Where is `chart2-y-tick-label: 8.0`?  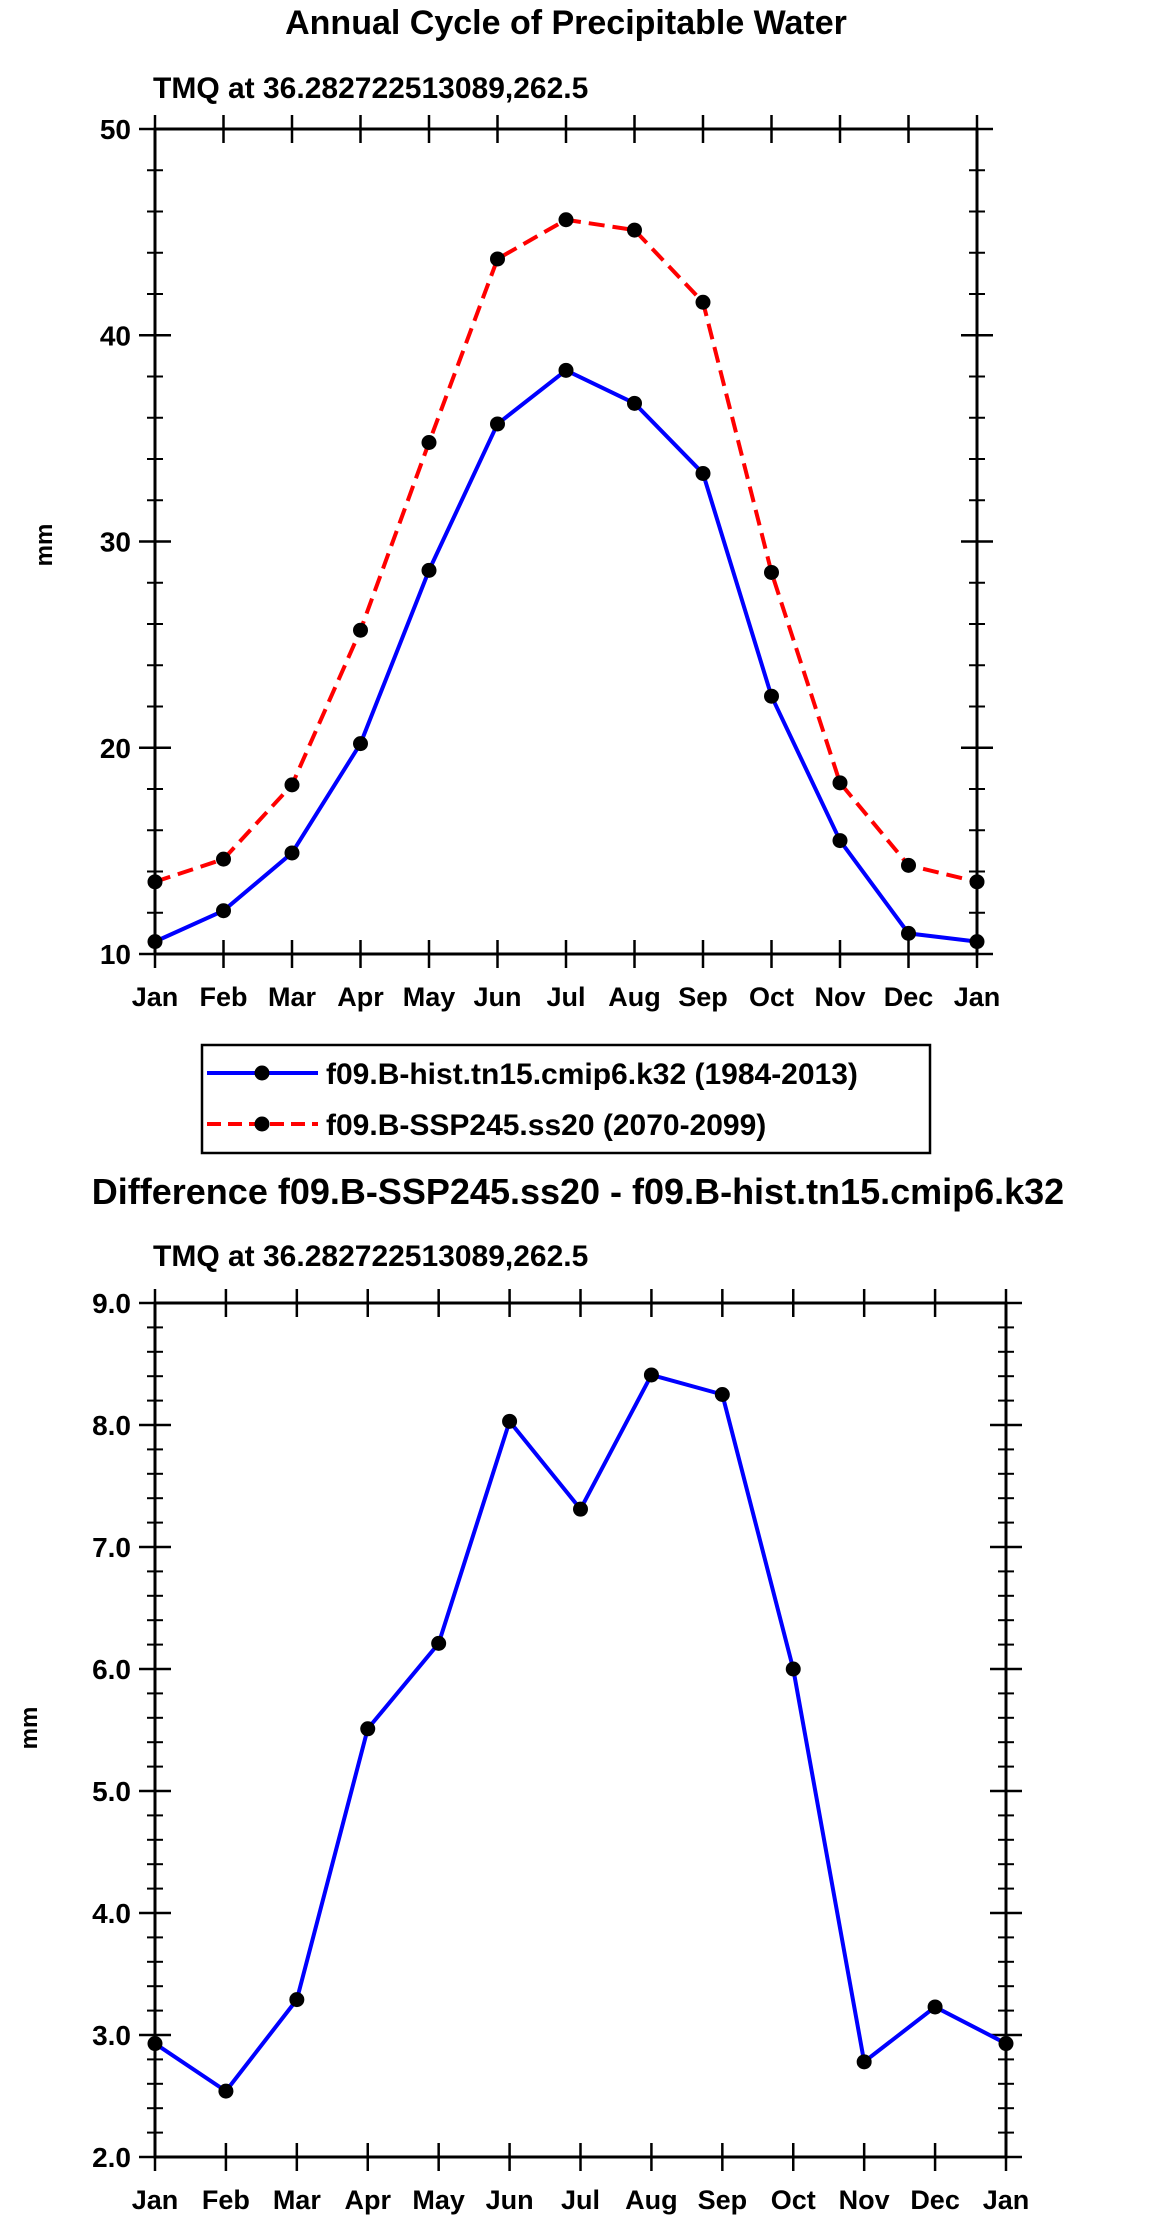
chart2-y-tick-label: 8.0 is located at coordinates (111, 1425).